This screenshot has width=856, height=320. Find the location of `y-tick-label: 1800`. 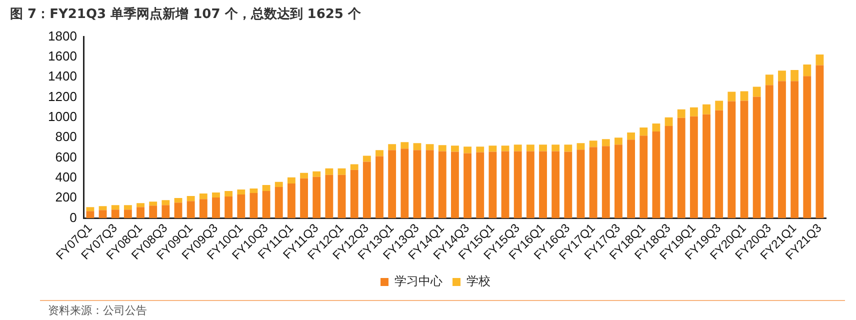

y-tick-label: 1800 is located at coordinates (62, 36).